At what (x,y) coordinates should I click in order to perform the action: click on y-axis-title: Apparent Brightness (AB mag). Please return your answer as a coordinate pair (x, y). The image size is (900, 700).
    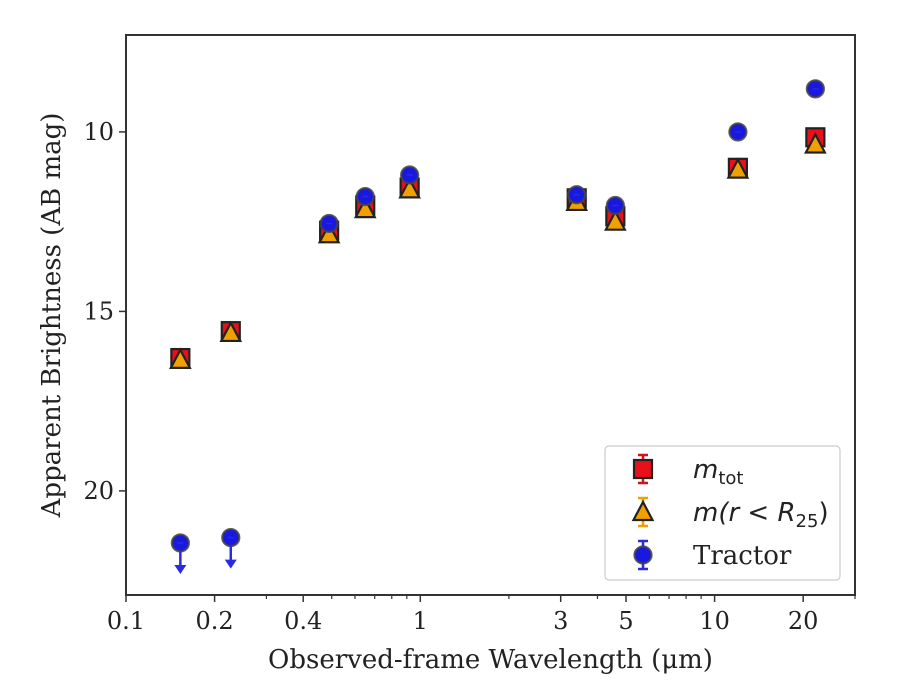
    Looking at the image, I should click on (52, 316).